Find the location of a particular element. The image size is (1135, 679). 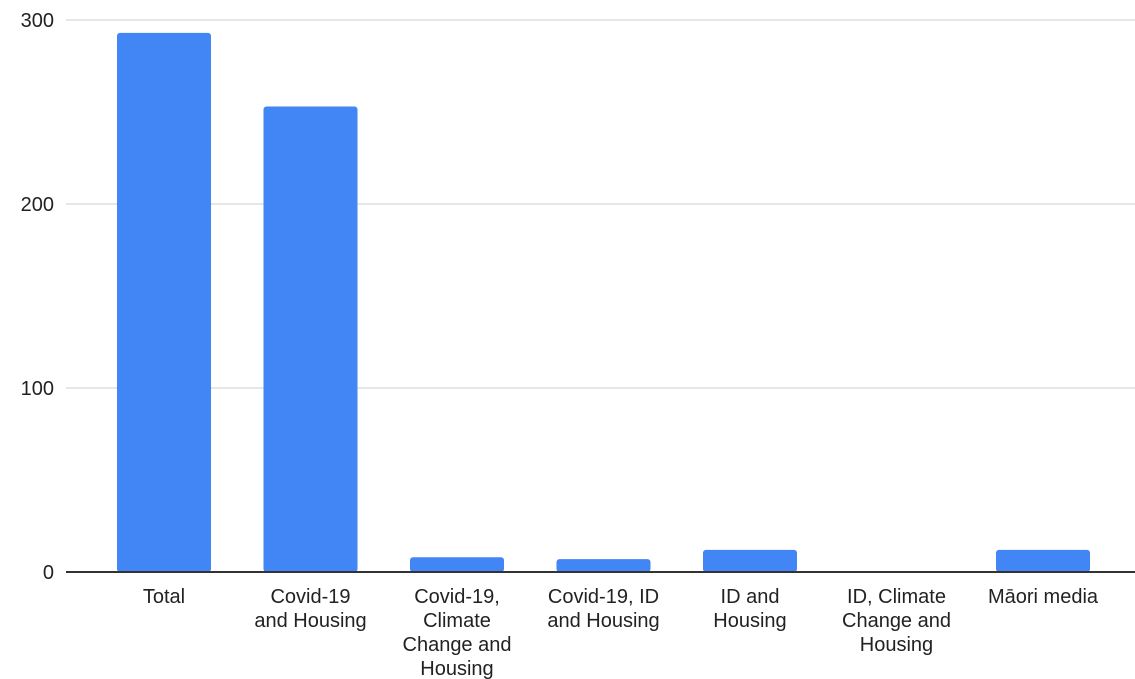

x-category-label: ID and Housing is located at coordinates (749, 609).